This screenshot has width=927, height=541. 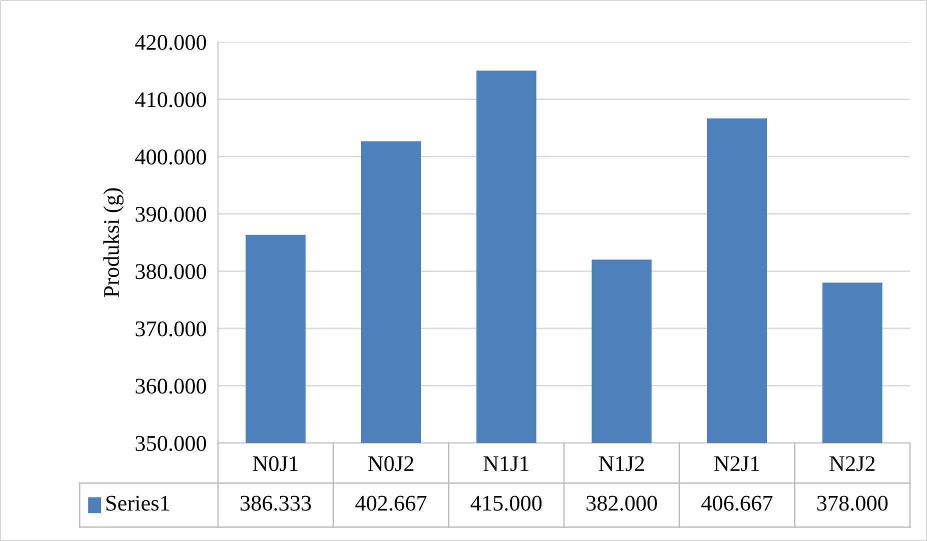 I want to click on data-label: 415.000, so click(x=506, y=503).